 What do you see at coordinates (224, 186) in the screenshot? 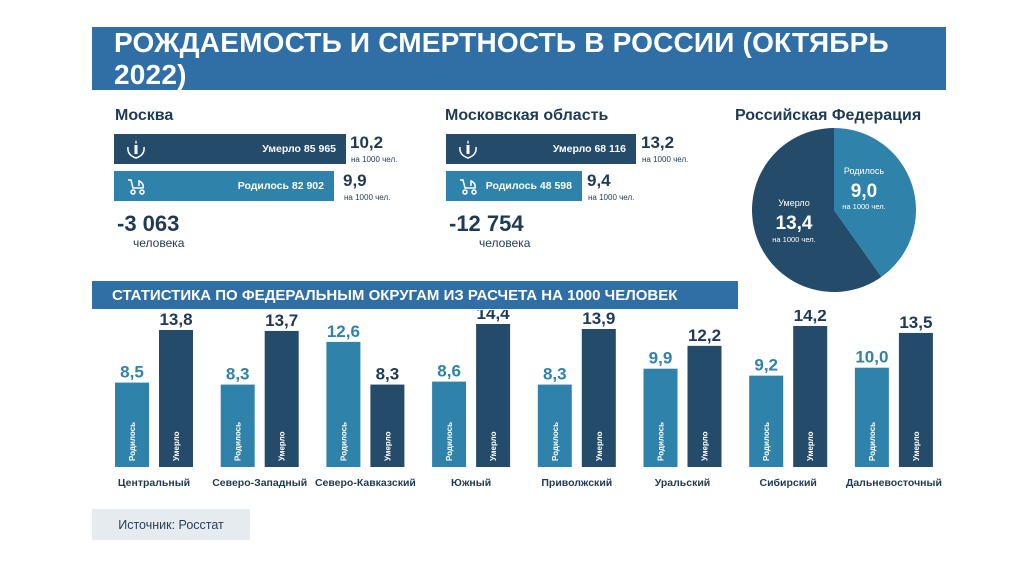
I see `moscow-born-bar: Родилось 82 902` at bounding box center [224, 186].